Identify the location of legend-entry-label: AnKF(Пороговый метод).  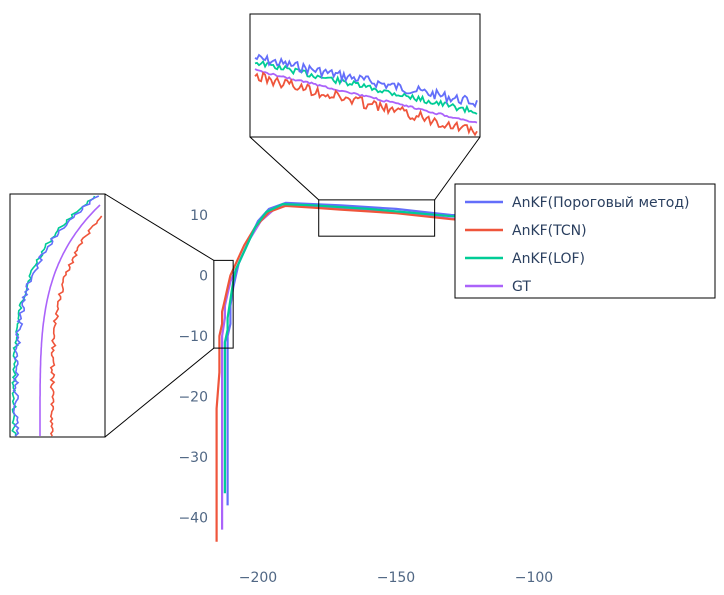
(601, 203).